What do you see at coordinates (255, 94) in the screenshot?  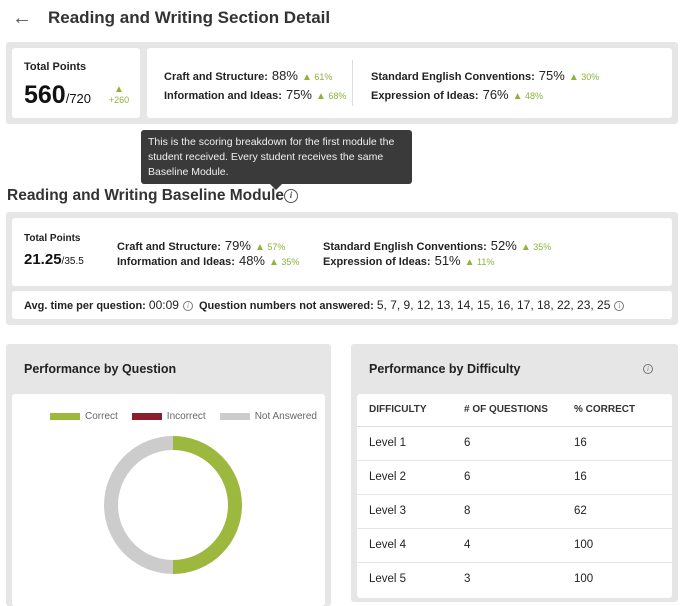 I see `metric-information-ideas: Information and Ideas: 75% ▲ 68%` at bounding box center [255, 94].